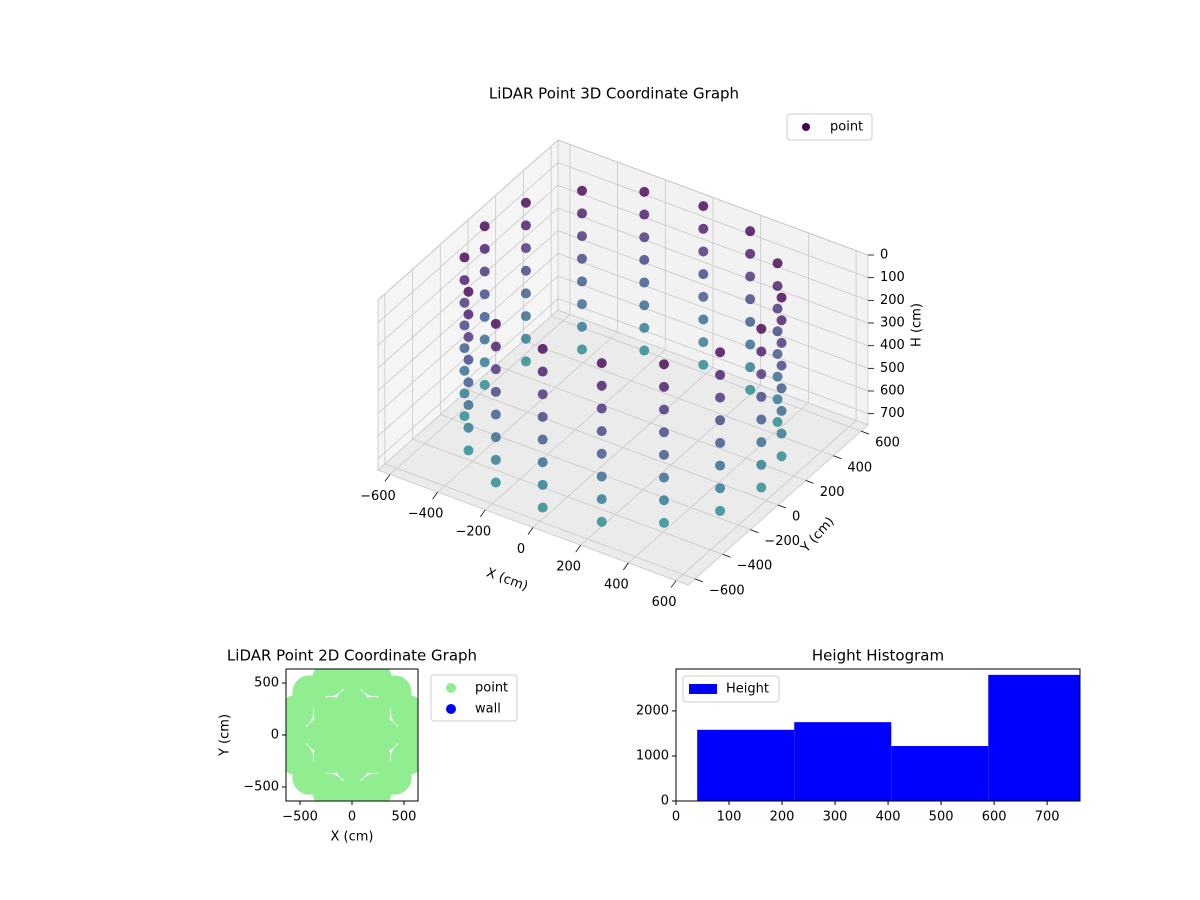  I want to click on z-tick-label: 400, so click(892, 345).